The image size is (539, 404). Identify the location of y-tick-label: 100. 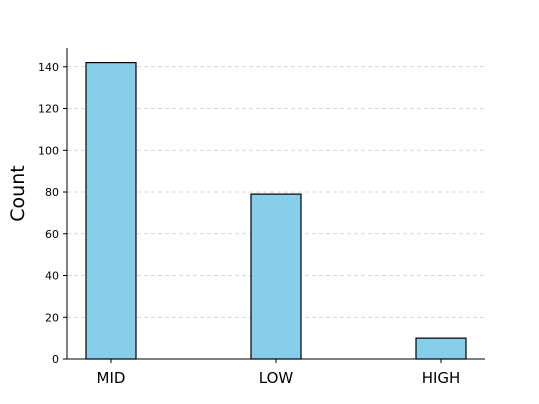
(48, 150).